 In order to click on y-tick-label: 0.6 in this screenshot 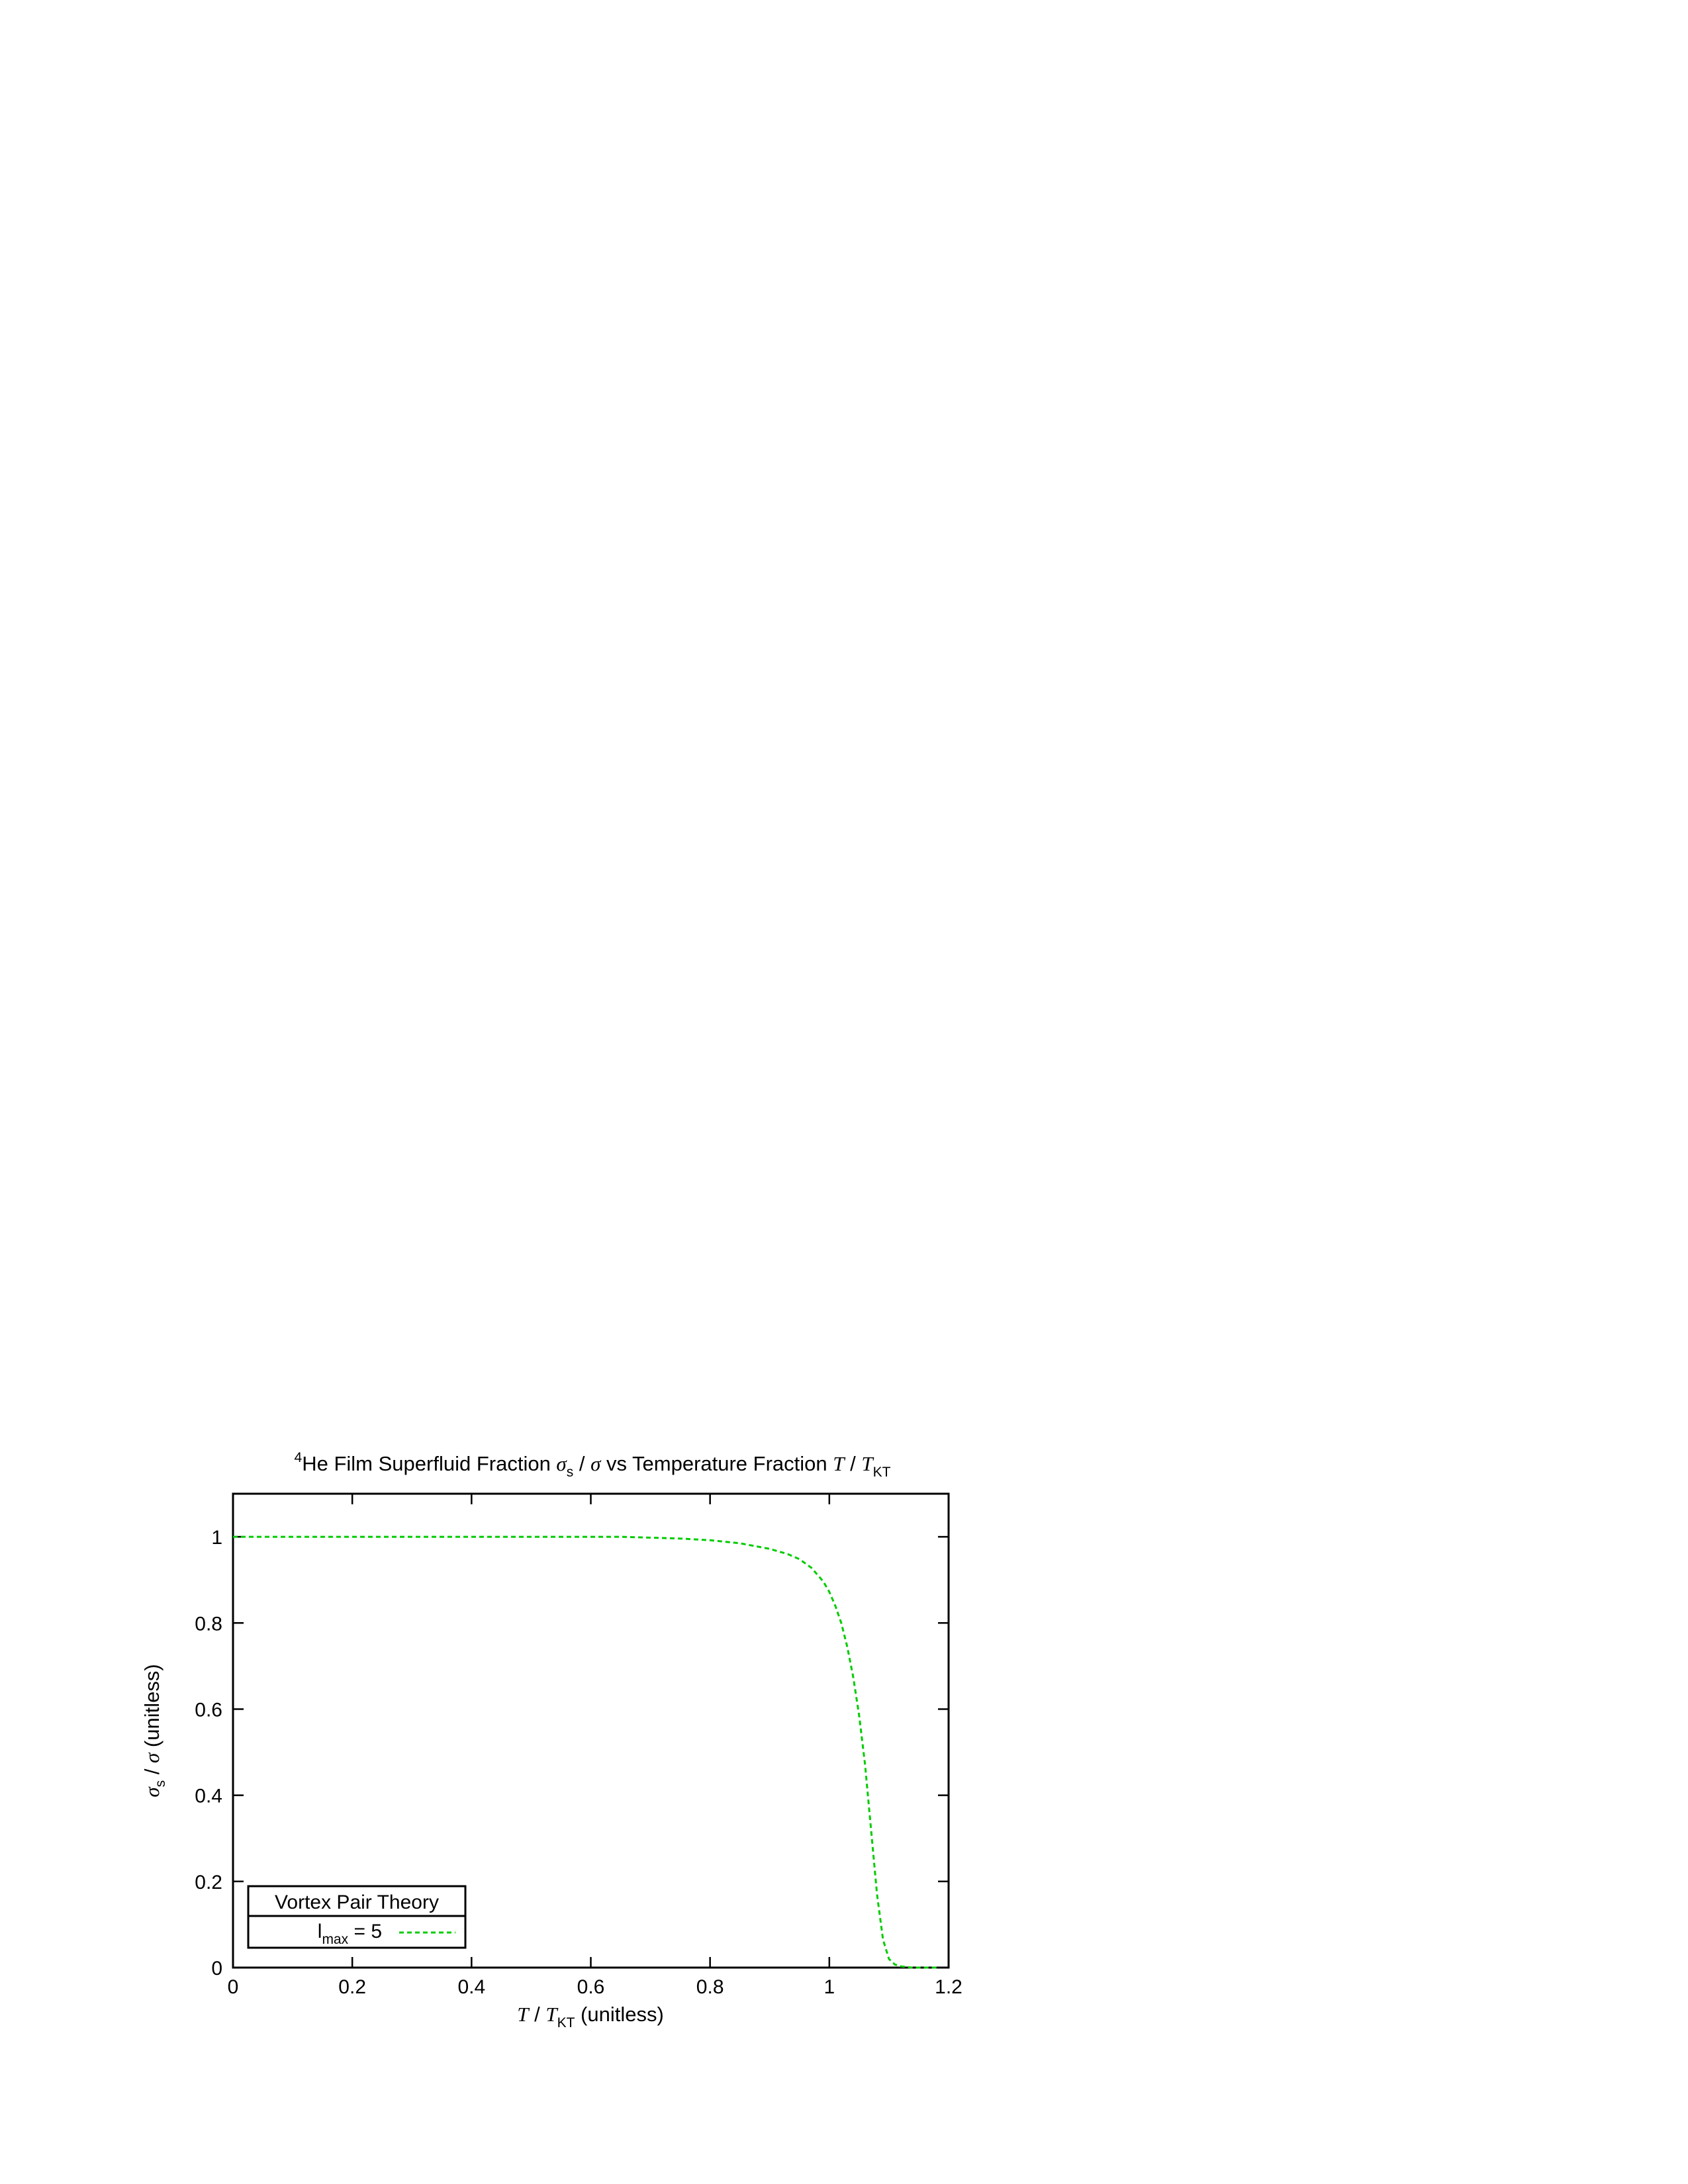, I will do `click(208, 1710)`.